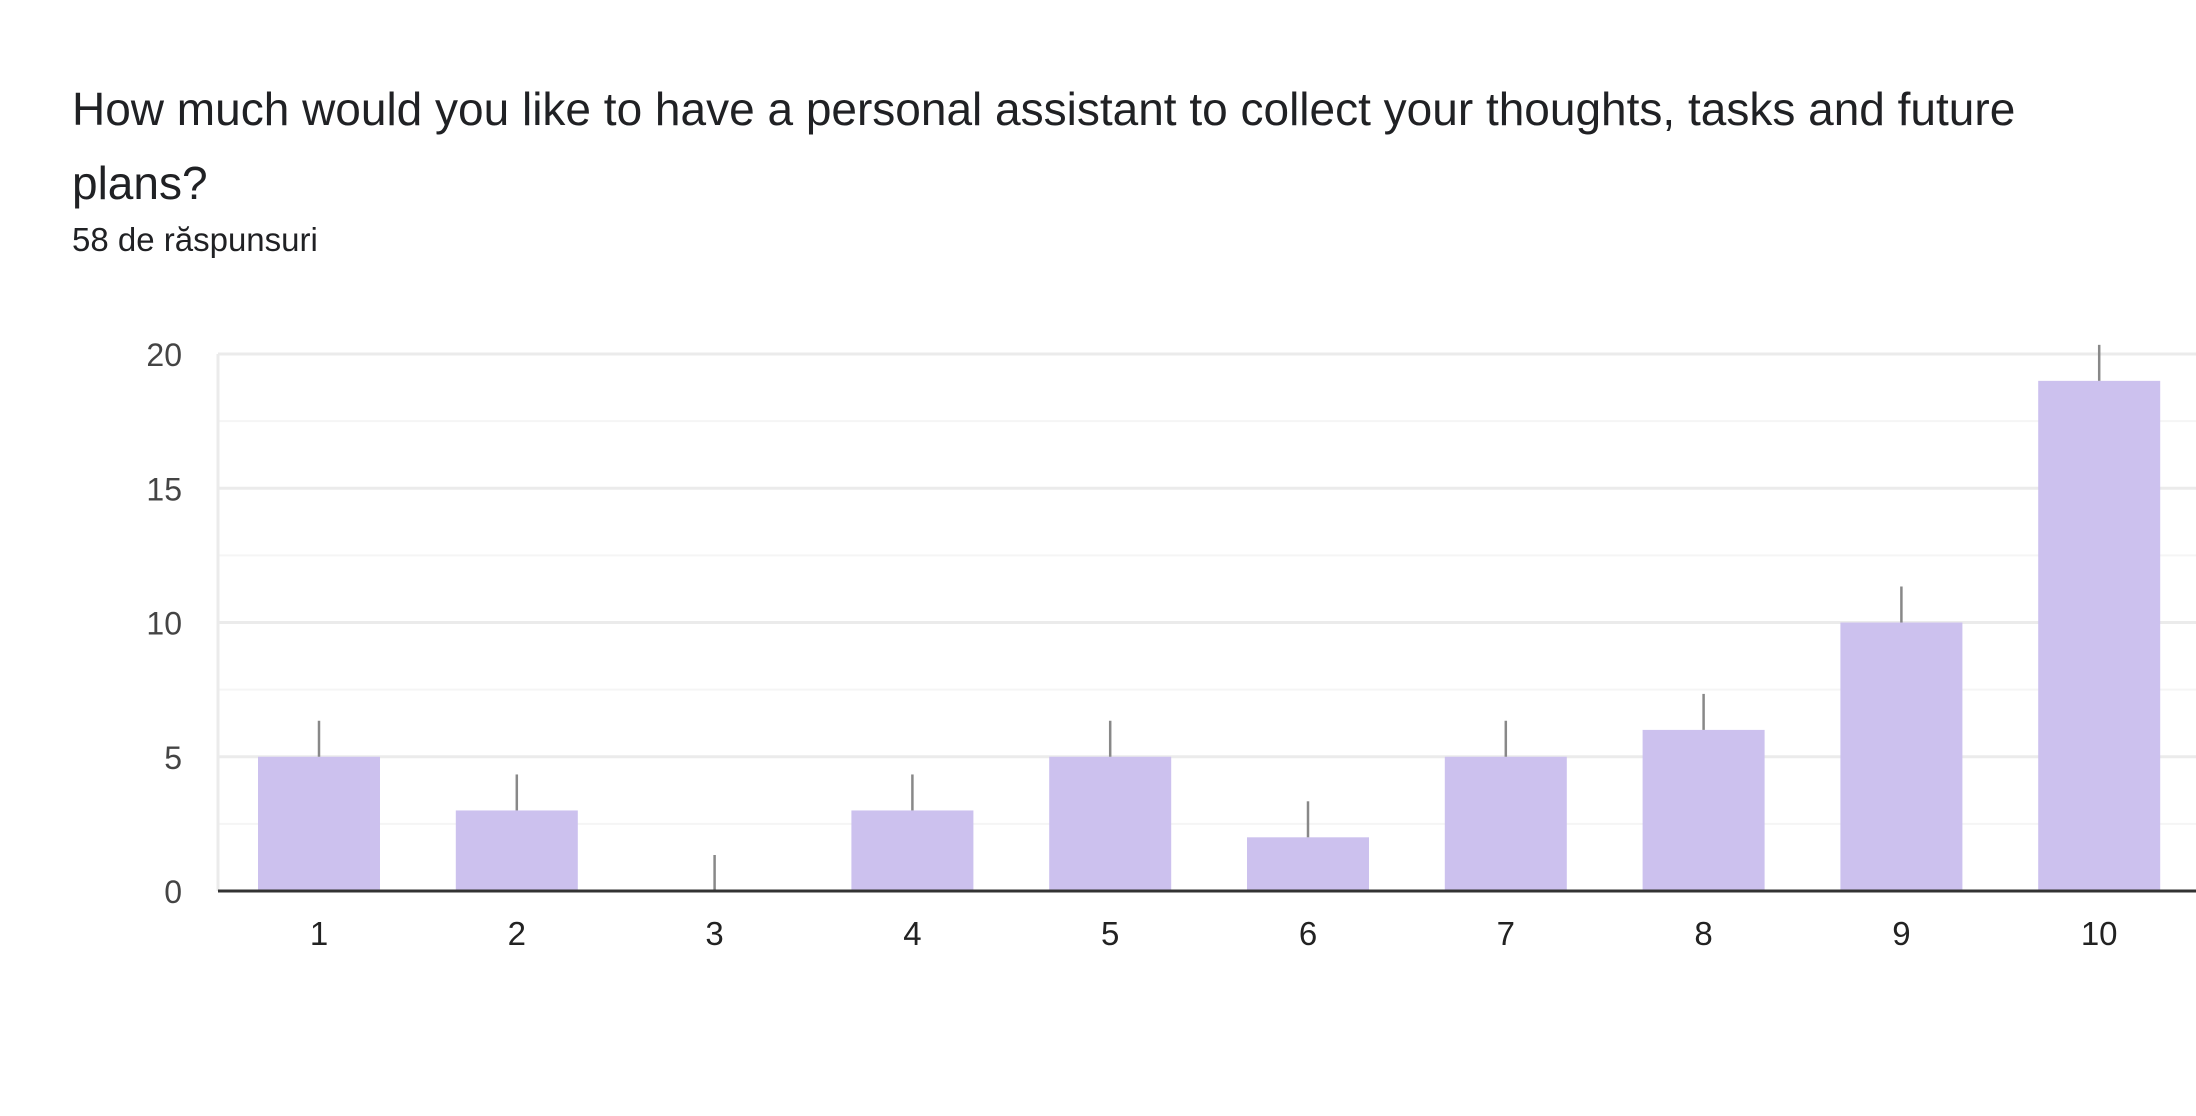 The height and width of the screenshot is (1116, 2196). What do you see at coordinates (1506, 933) in the screenshot?
I see `x-tick-label: 7` at bounding box center [1506, 933].